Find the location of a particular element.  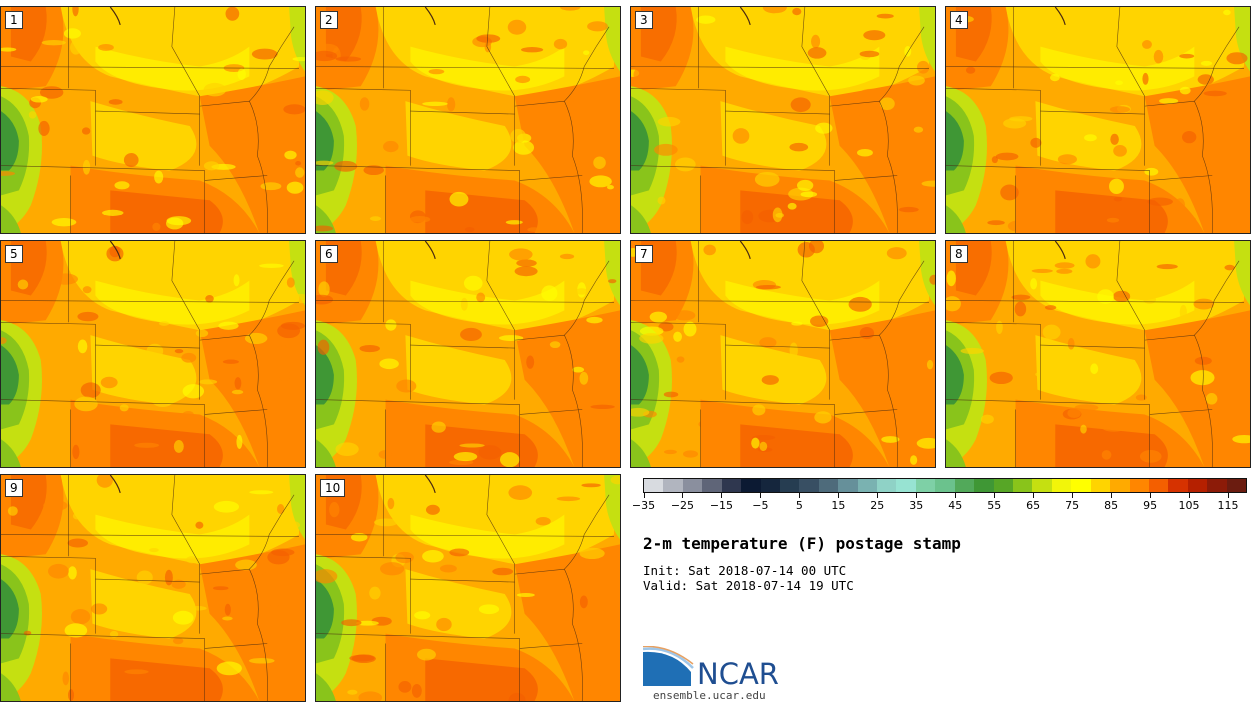

init-time: Init: Sat 2018-07-14 00 UTC is located at coordinates (745, 570).